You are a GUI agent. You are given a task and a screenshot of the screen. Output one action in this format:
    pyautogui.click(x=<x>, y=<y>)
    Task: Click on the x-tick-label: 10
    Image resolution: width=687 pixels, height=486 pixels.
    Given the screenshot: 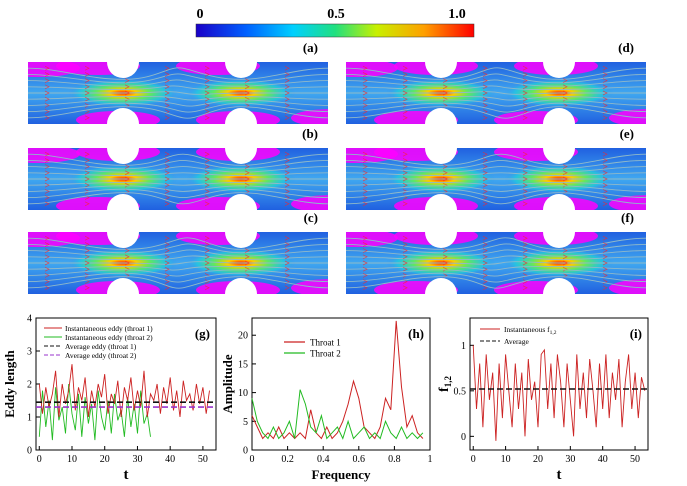 What is the action you would take?
    pyautogui.click(x=506, y=459)
    